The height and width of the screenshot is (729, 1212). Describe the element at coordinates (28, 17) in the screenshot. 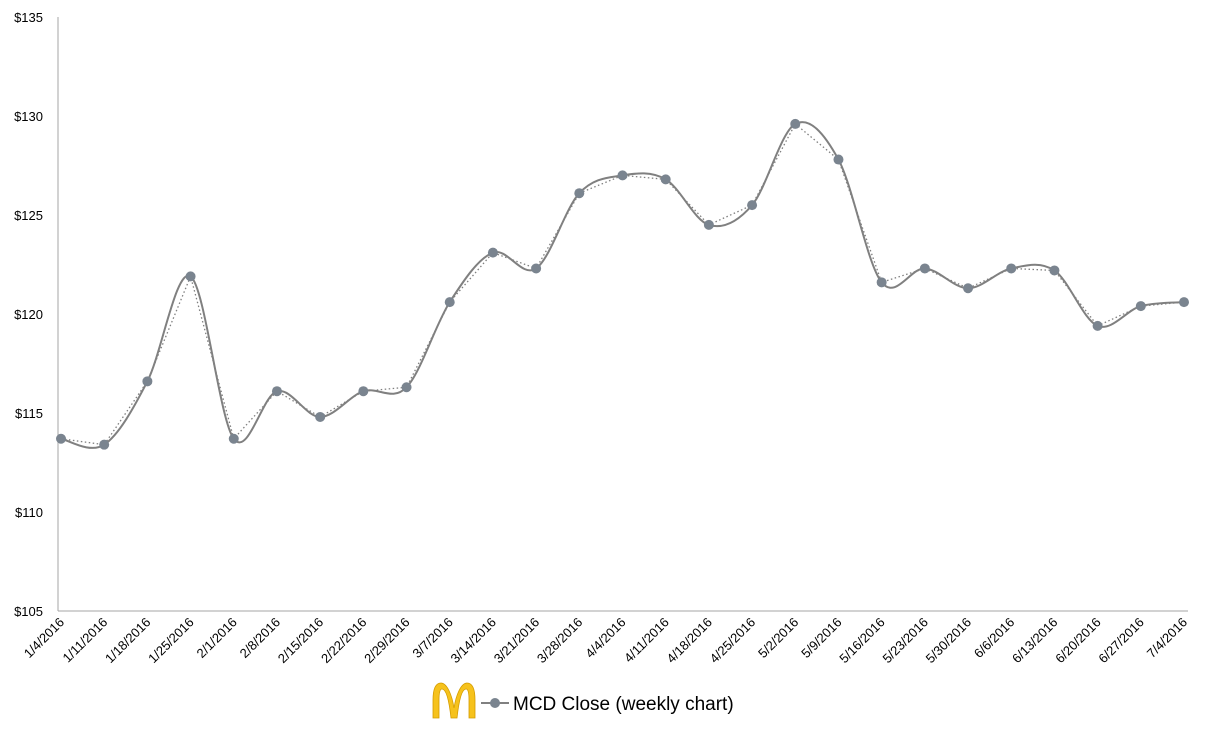

I see `y-tick-label: $135` at that location.